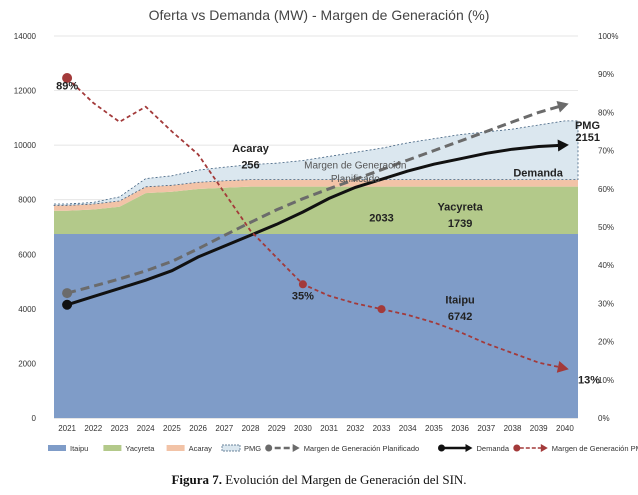 The width and height of the screenshot is (638, 495). What do you see at coordinates (329, 428) in the screenshot?
I see `x-tick-label: 2031` at bounding box center [329, 428].